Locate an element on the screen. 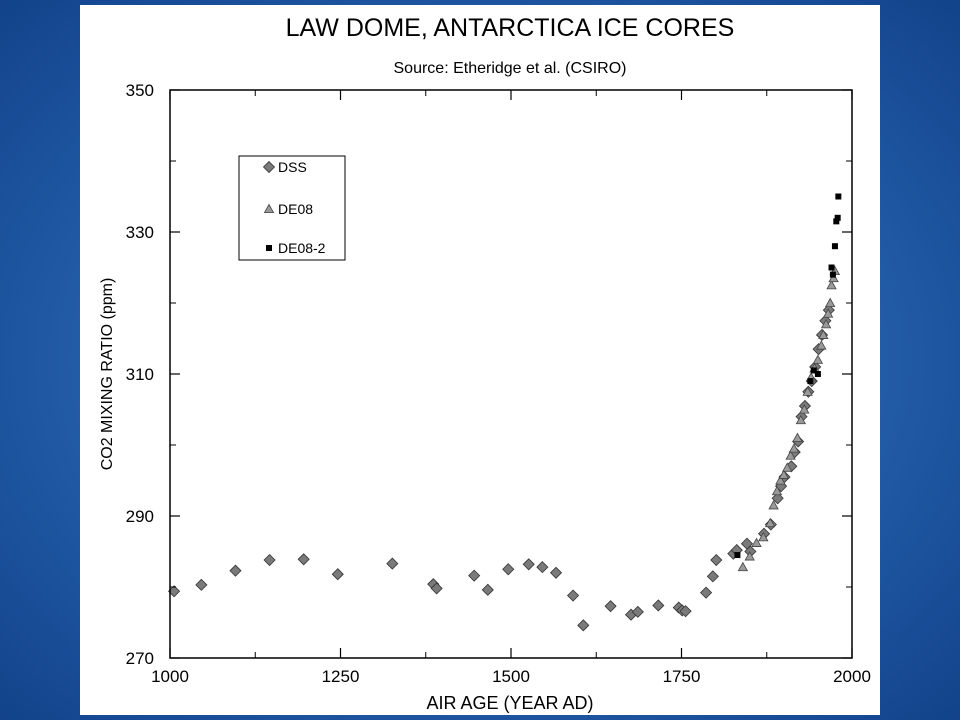  y-tick-label-2: 310 is located at coordinates (140, 374).